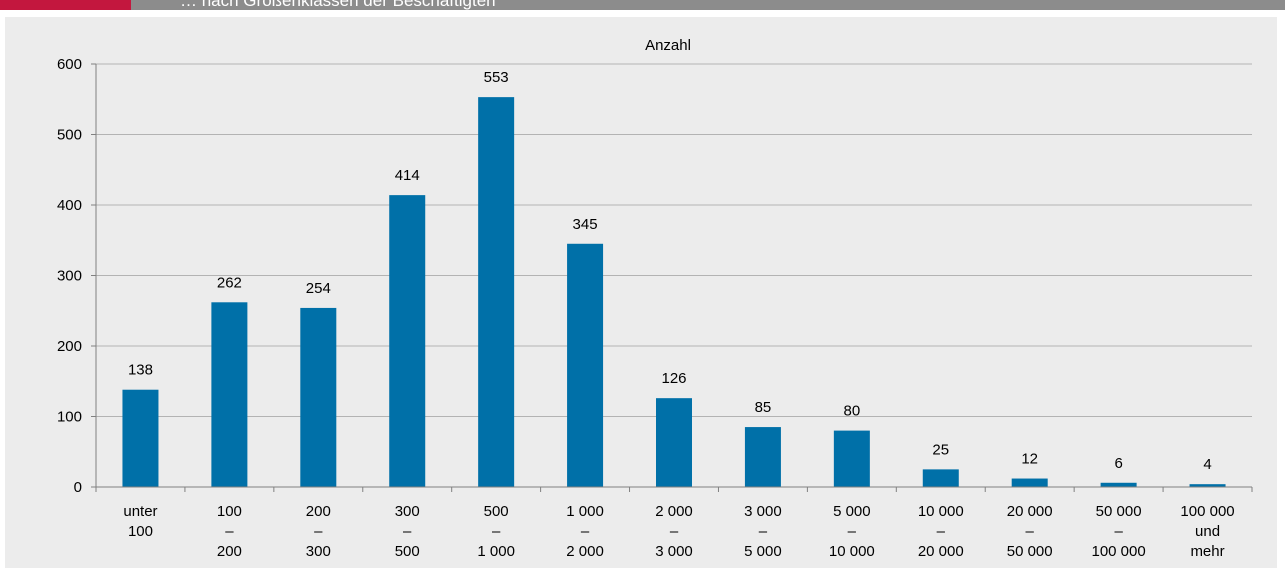 This screenshot has height=568, width=1285. I want to click on x-category-label: 5 000 – 10 000, so click(852, 531).